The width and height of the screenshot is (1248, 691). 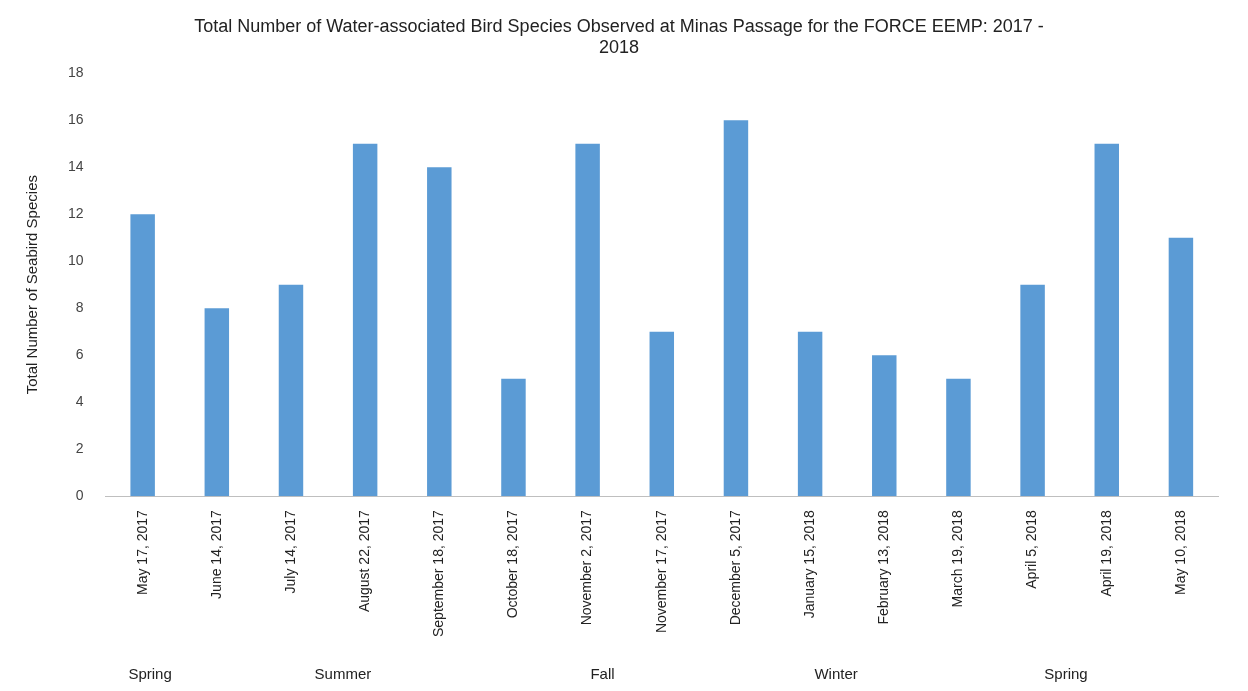 What do you see at coordinates (79, 448) in the screenshot?
I see `y-tick-label: 2` at bounding box center [79, 448].